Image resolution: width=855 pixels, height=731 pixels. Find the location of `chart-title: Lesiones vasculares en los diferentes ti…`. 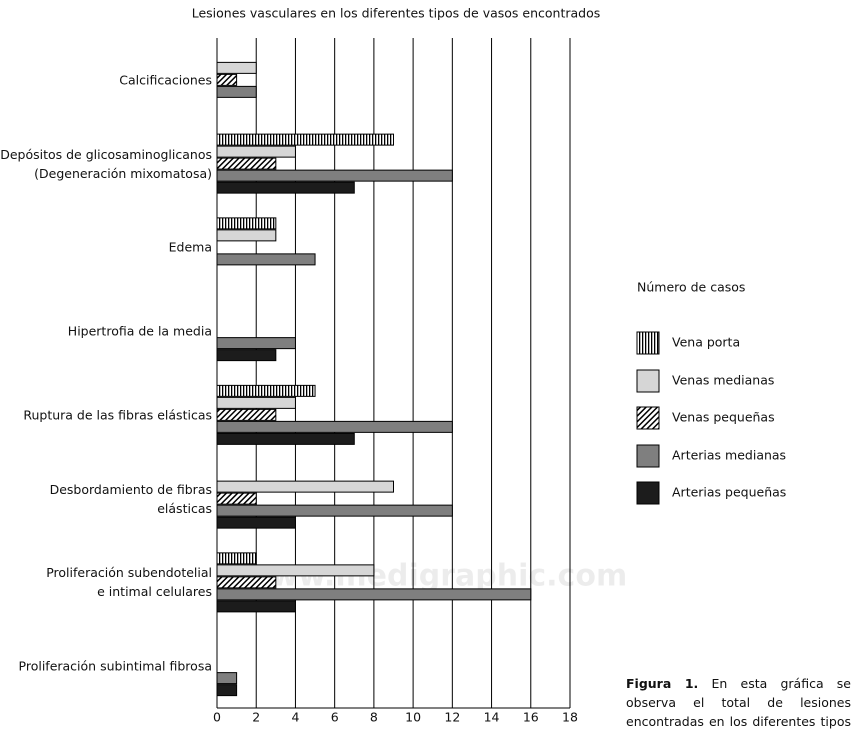

chart-title: Lesiones vasculares en los diferentes ti… is located at coordinates (396, 13).